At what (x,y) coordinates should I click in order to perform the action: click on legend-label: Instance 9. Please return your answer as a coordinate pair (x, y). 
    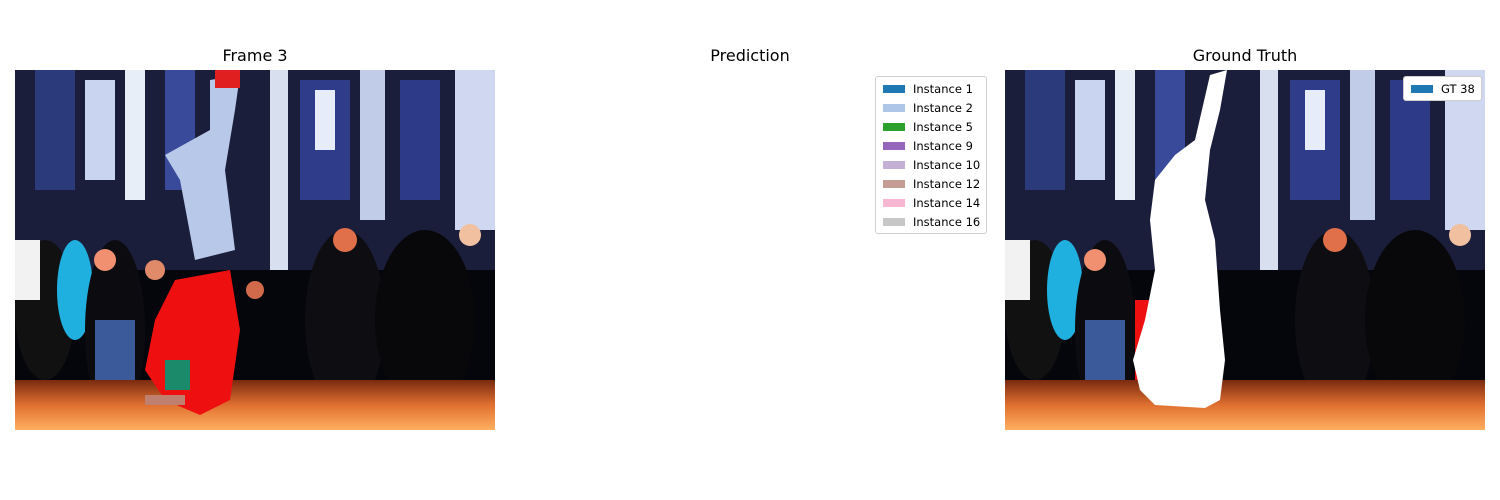
    Looking at the image, I should click on (943, 145).